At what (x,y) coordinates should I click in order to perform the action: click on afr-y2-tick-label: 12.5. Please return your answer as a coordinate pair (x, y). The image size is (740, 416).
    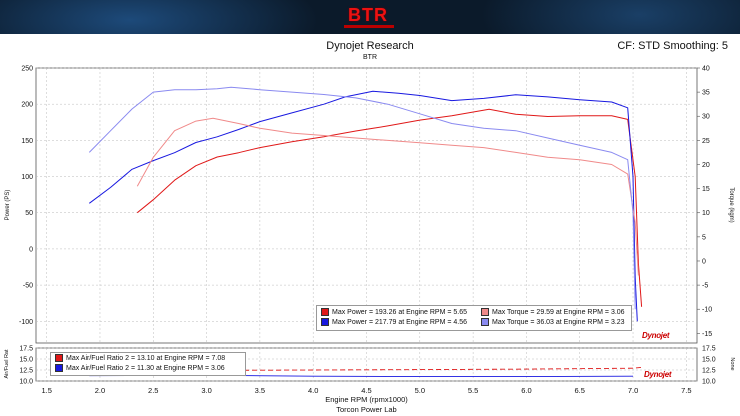
    Looking at the image, I should click on (709, 371).